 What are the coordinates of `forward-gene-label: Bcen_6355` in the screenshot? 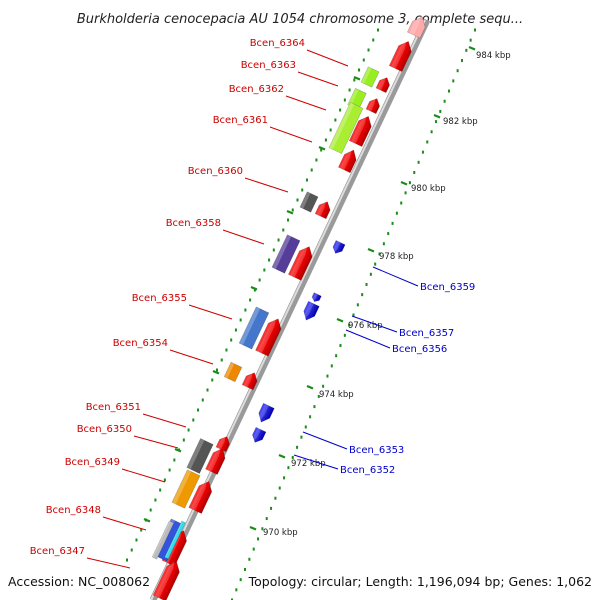 It's located at (159, 298).